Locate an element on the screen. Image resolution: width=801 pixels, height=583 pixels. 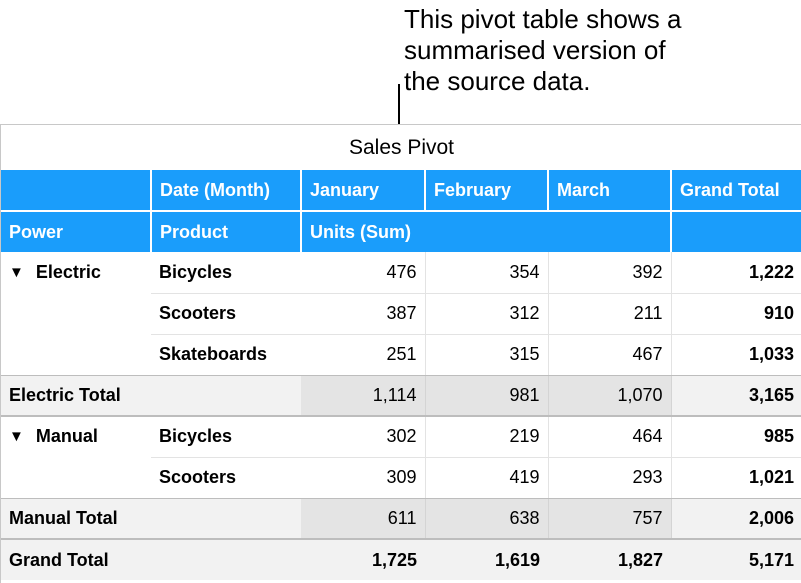
table-row: ▼ Manual Bicycles 302 219 464 985 is located at coordinates (401, 437).